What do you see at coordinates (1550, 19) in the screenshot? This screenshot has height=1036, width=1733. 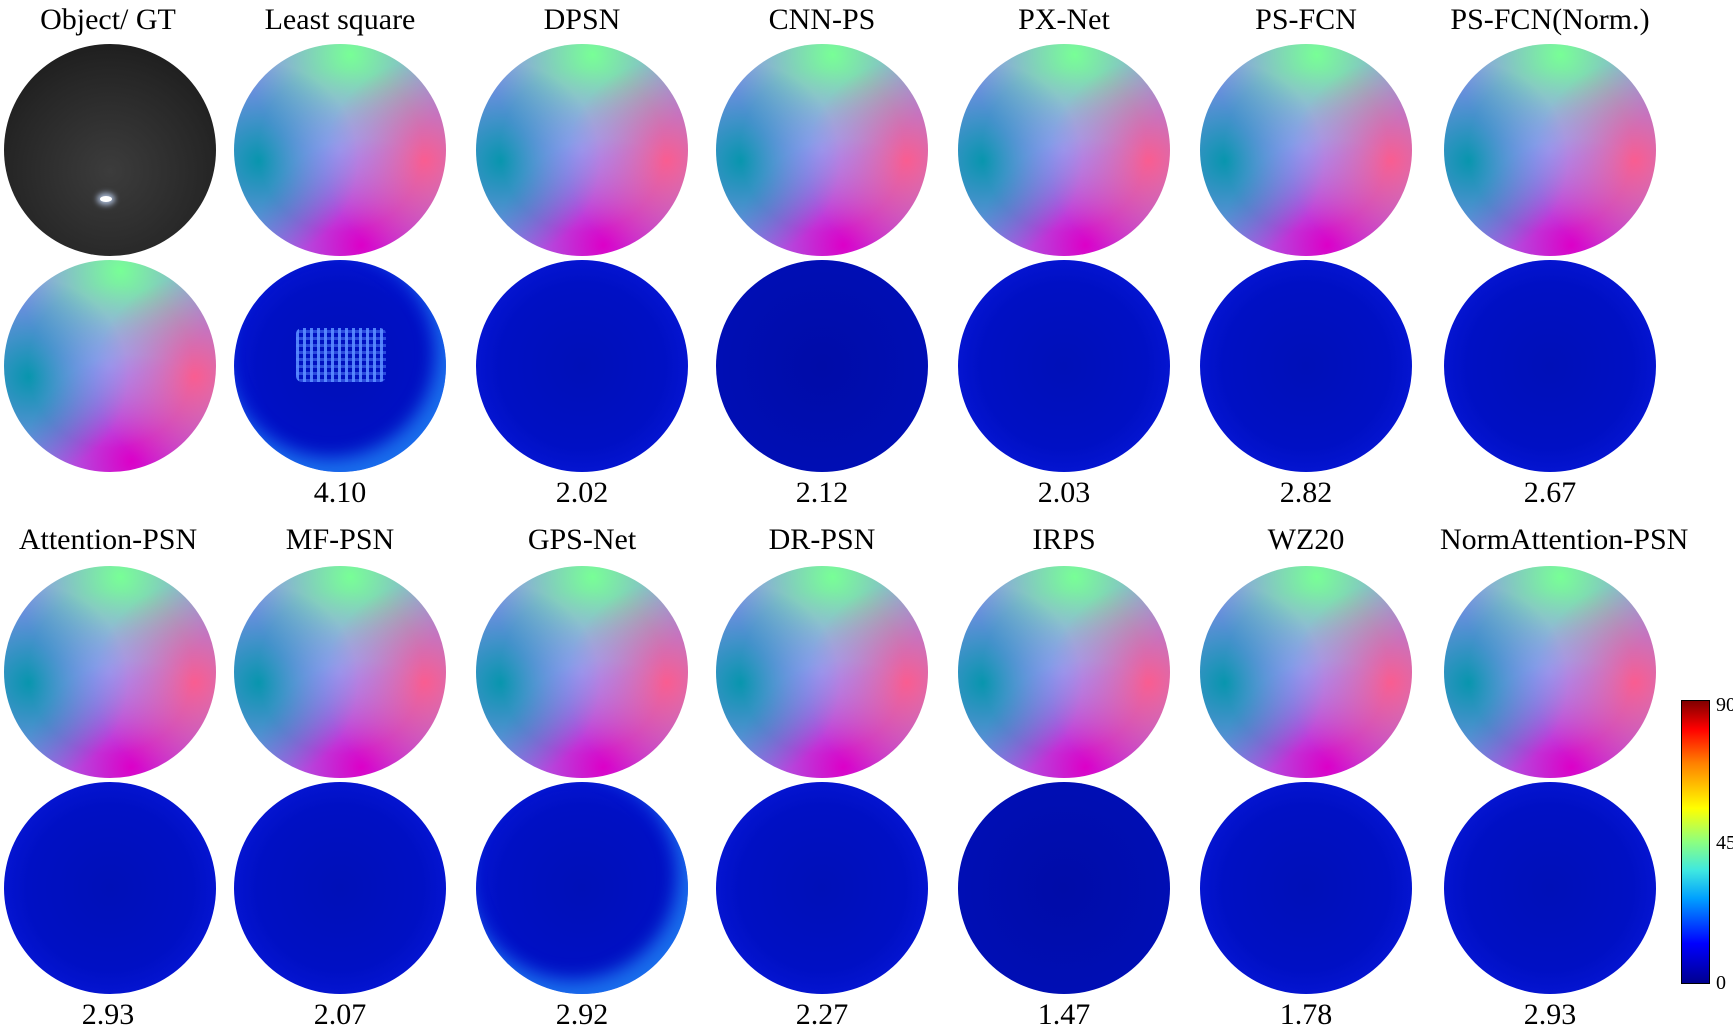 I see `label-ps-fcn-norm: PS-FCN(Norm.)` at bounding box center [1550, 19].